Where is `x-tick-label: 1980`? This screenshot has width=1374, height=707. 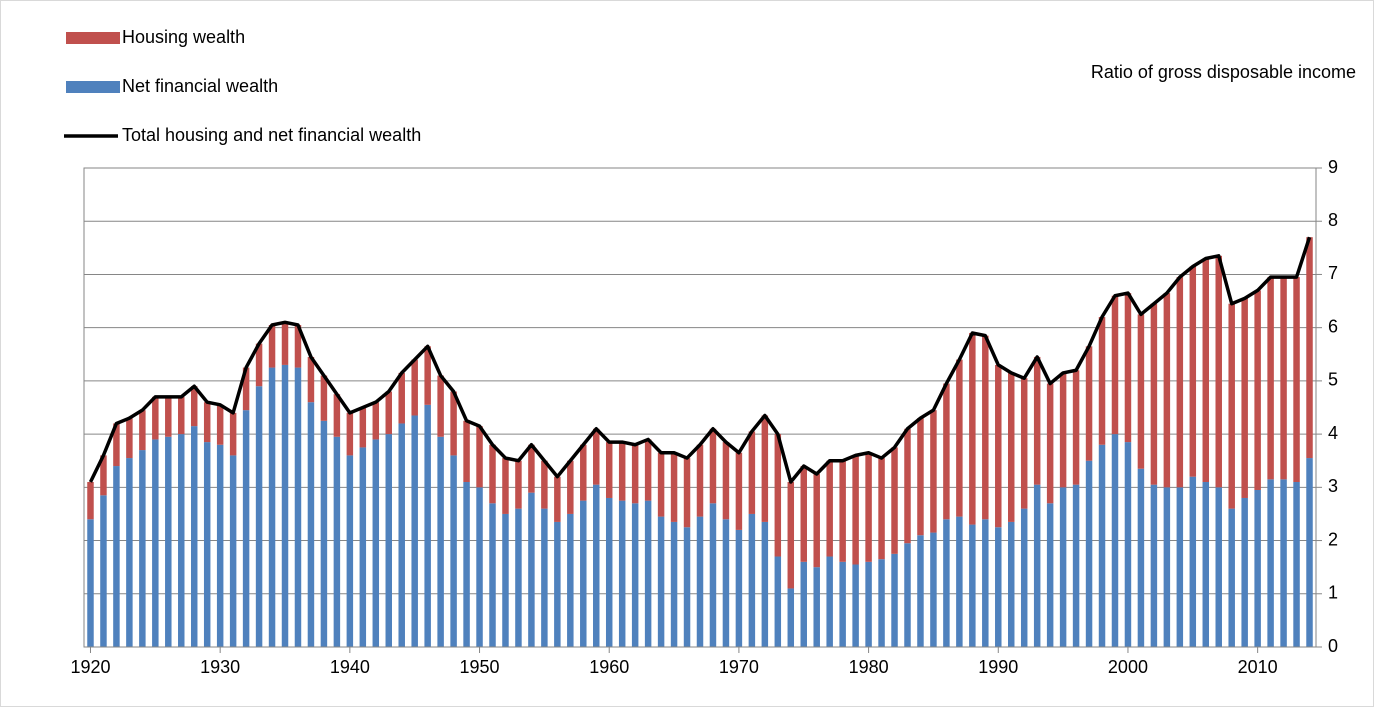 x-tick-label: 1980 is located at coordinates (869, 667).